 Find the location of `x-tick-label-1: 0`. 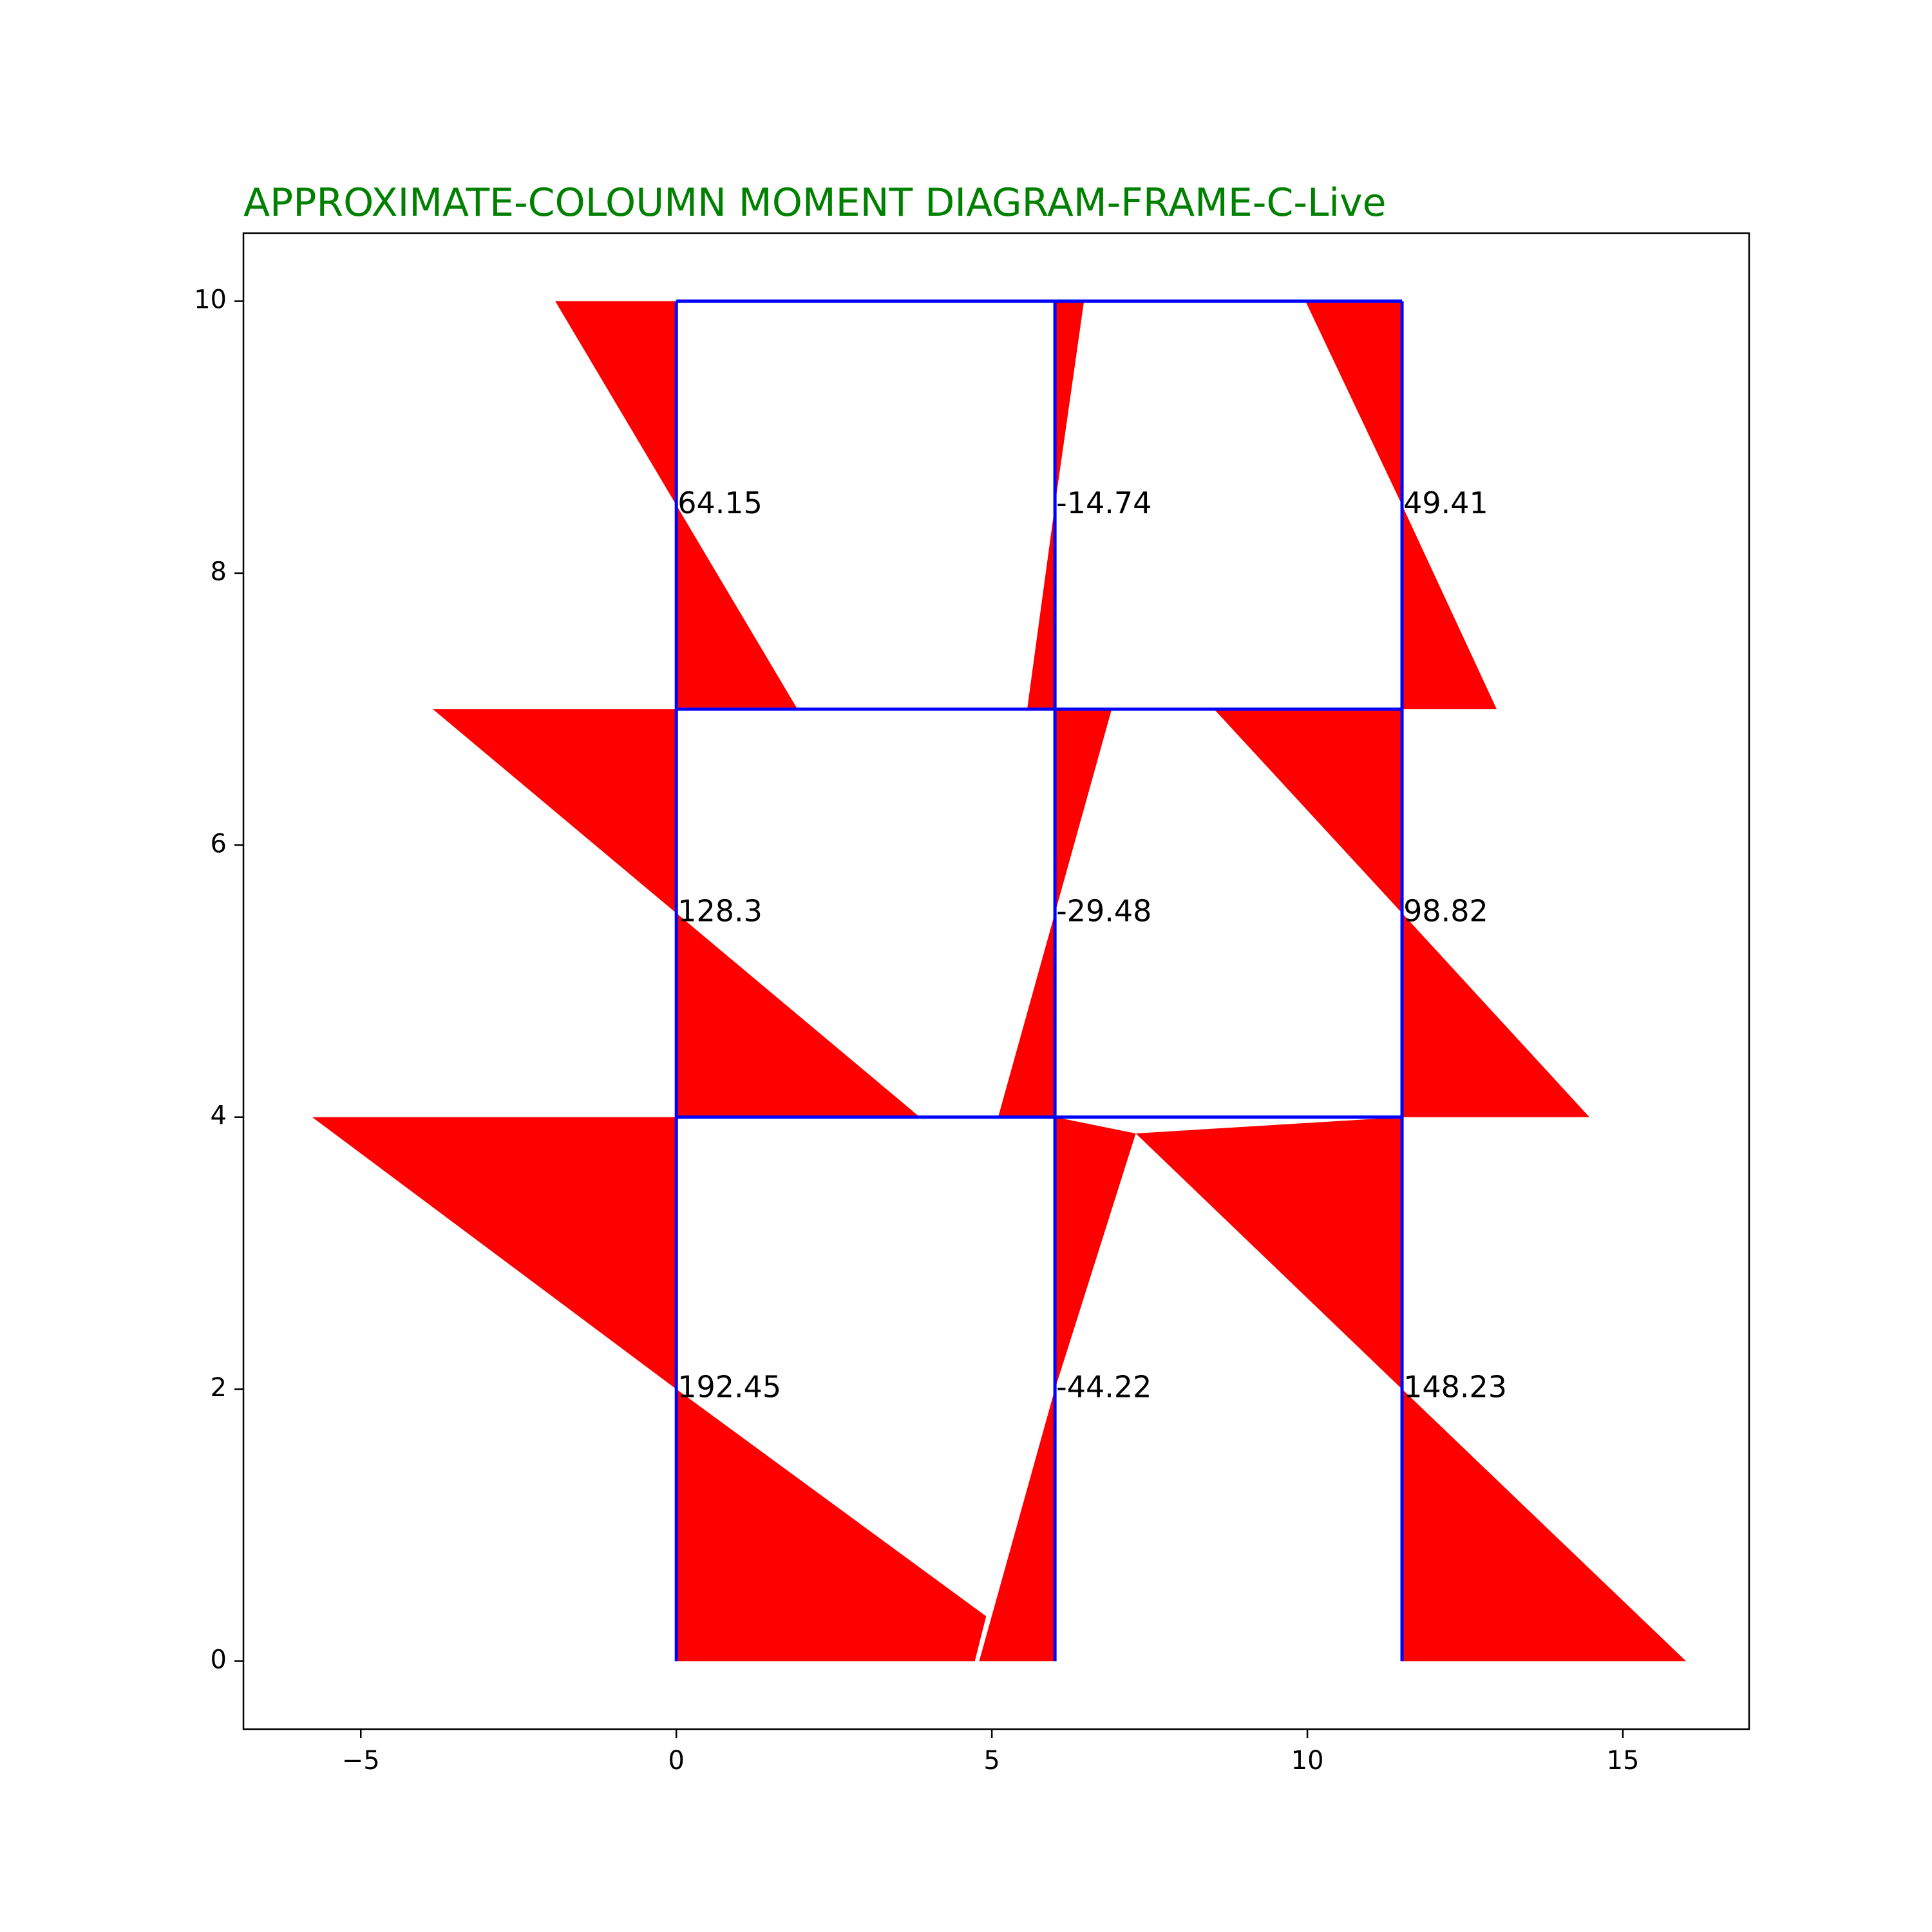

x-tick-label-1: 0 is located at coordinates (676, 1761).